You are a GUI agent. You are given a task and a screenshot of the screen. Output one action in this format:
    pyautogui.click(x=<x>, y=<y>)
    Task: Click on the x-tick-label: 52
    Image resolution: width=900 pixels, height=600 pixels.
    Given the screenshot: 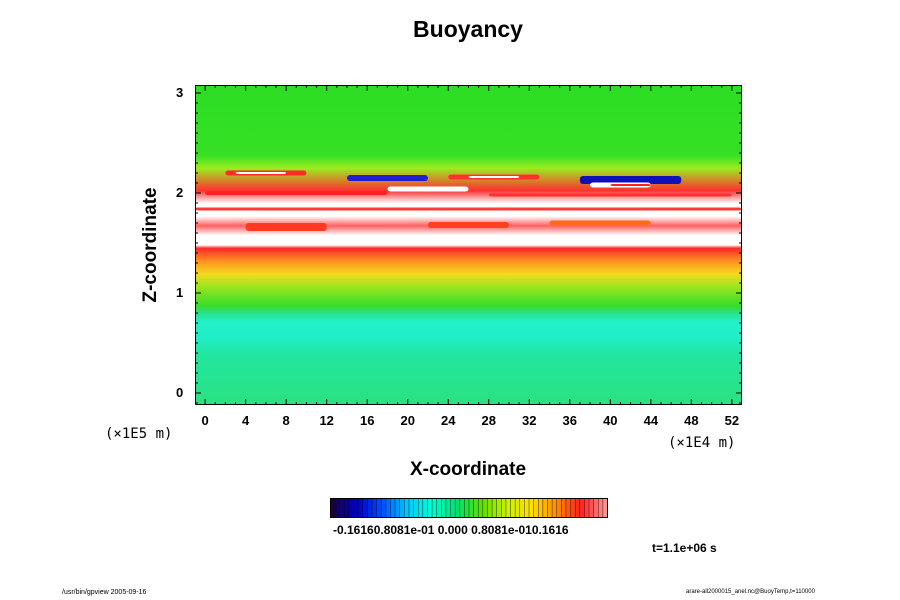 What is the action you would take?
    pyautogui.click(x=732, y=420)
    